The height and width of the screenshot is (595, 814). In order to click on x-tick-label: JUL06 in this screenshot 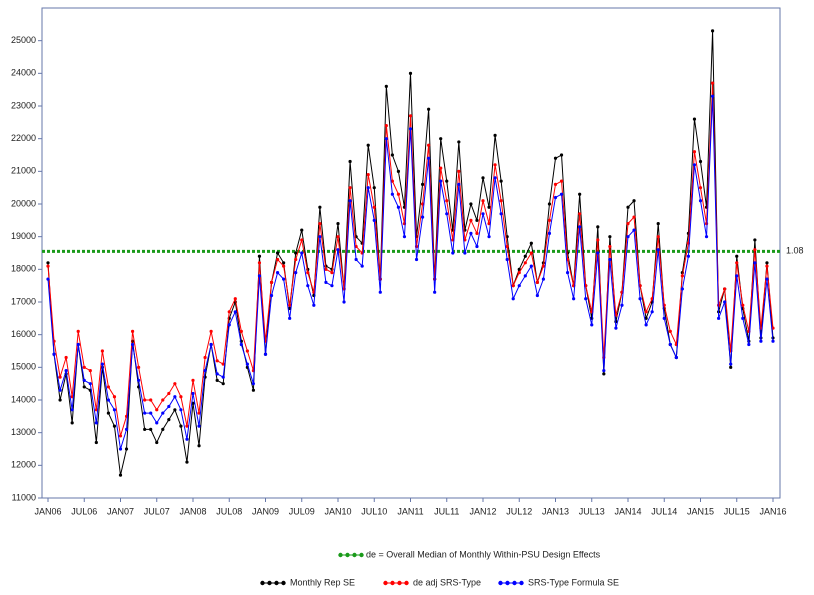, I will do `click(84, 511)`.